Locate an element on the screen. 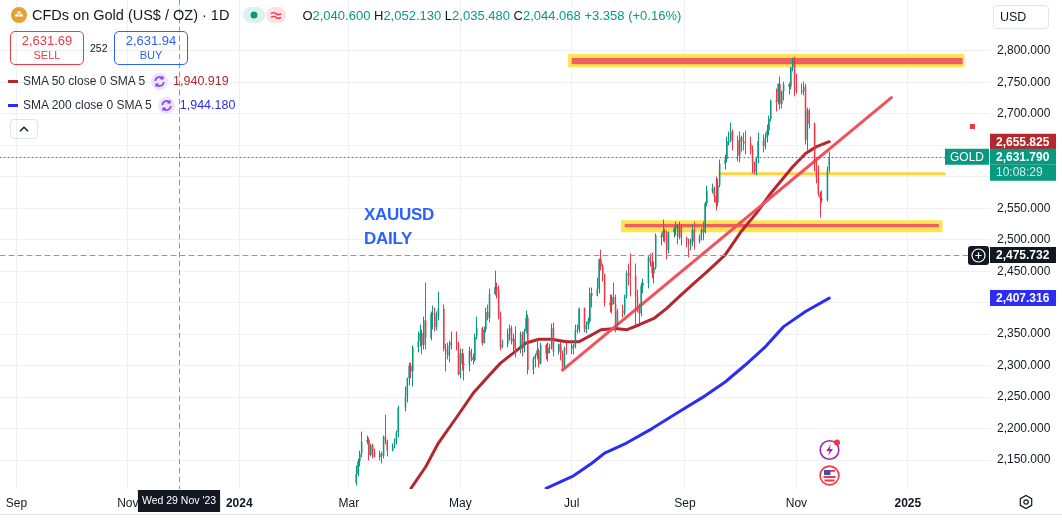 This screenshot has height=529, width=1062. x-tick-label: May is located at coordinates (460, 502).